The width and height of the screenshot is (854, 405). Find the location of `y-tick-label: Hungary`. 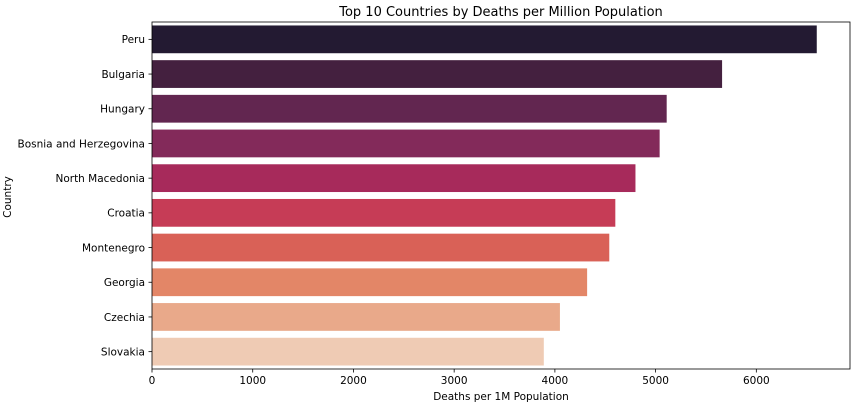

y-tick-label: Hungary is located at coordinates (122, 110).